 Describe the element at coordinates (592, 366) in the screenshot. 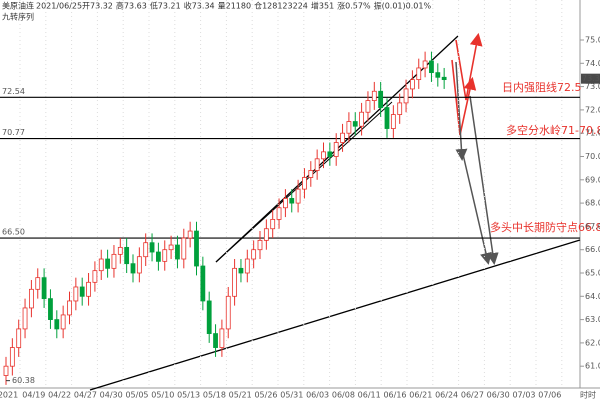

I see `y-tick-label: 61.00` at that location.